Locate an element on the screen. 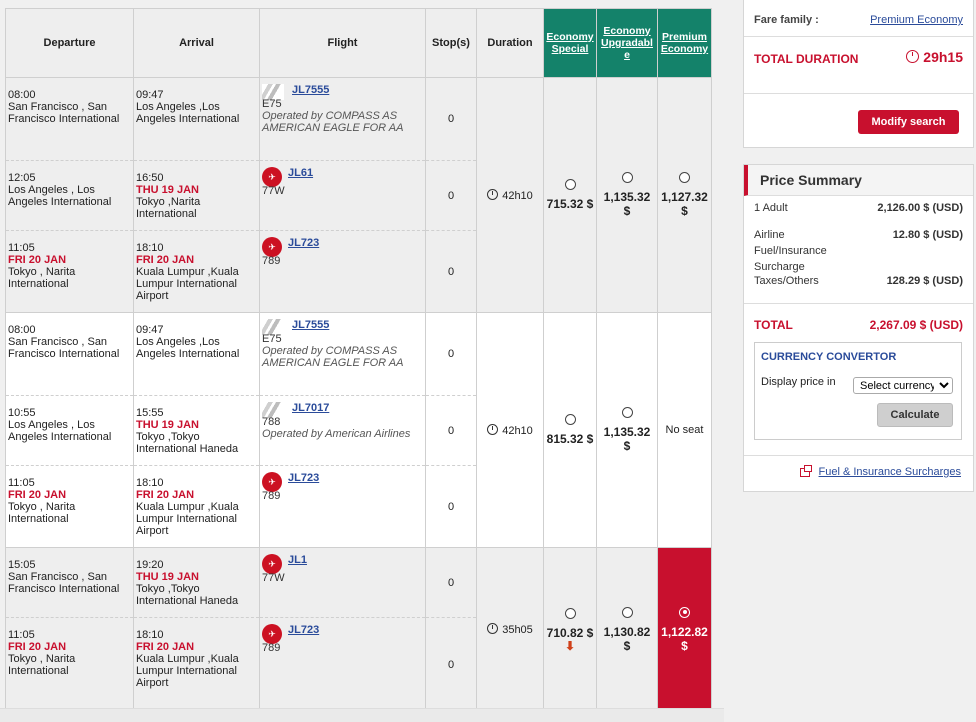  duration-cell: 42h10 is located at coordinates (510, 430).